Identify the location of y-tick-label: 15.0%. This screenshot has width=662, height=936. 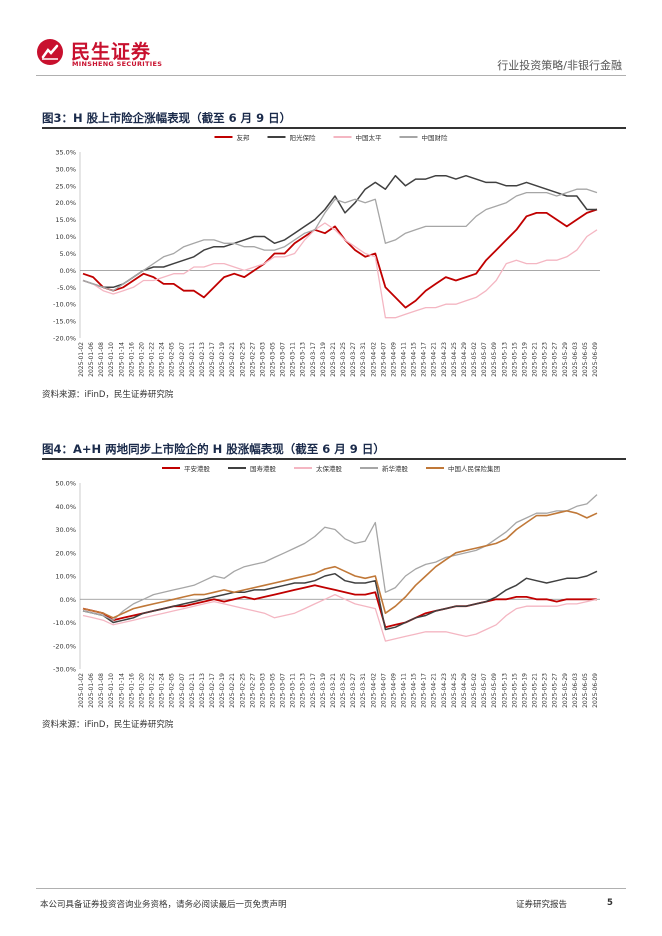
(65, 220).